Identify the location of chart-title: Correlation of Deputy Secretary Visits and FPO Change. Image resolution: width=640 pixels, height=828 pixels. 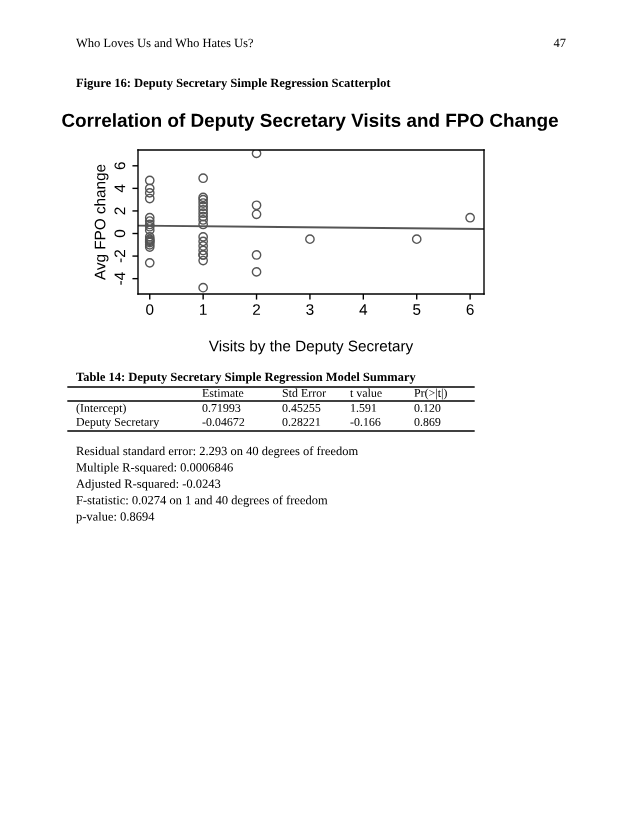
(310, 122).